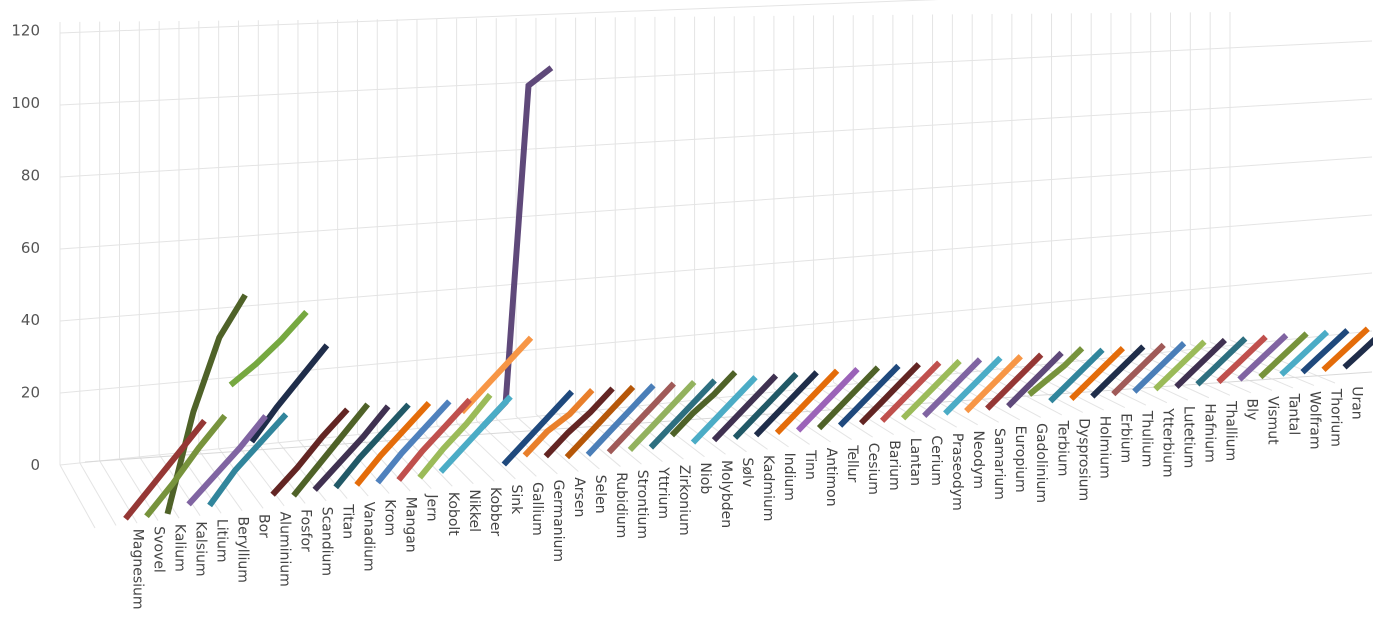  I want to click on series-line-barium, so click(910, 391).